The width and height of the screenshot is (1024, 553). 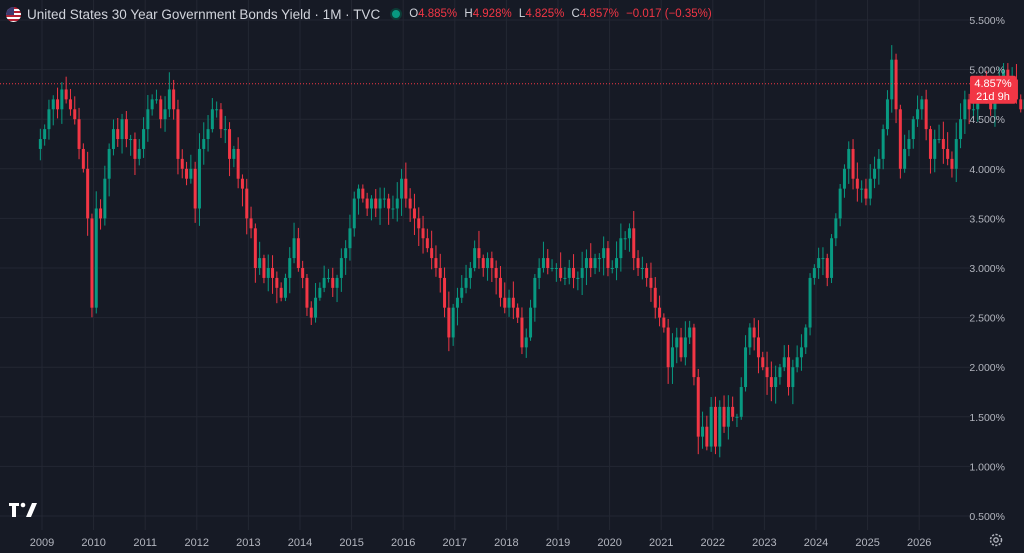 I want to click on gear-icon, so click(x=996, y=540).